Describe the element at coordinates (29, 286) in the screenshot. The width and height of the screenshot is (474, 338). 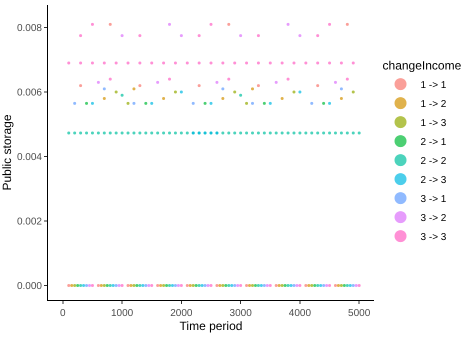
I see `y-tick-label: 0.000` at that location.